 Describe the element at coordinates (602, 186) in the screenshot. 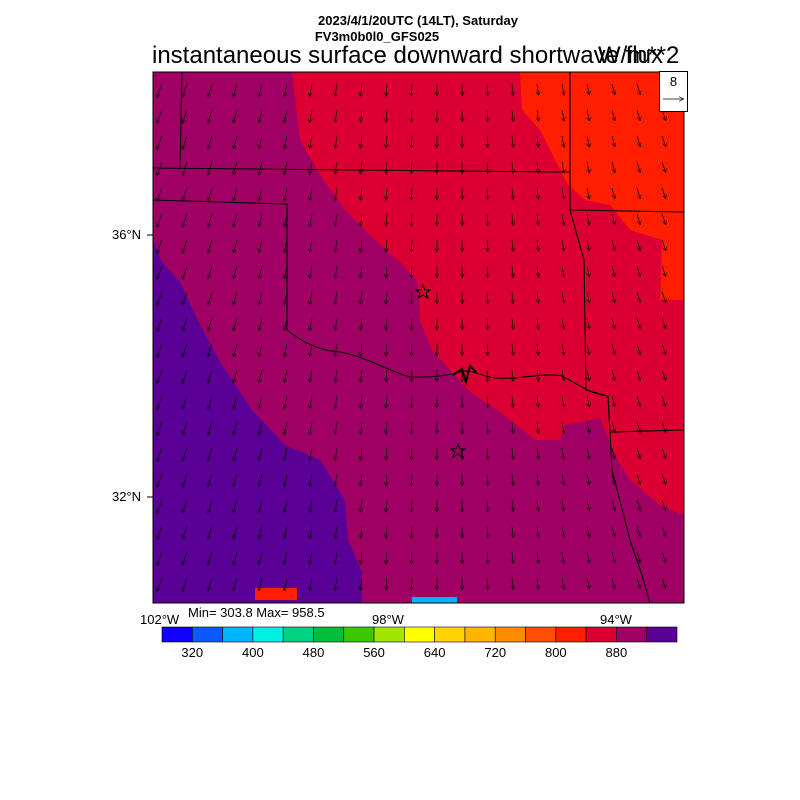

I see `field-region-bright-red` at that location.